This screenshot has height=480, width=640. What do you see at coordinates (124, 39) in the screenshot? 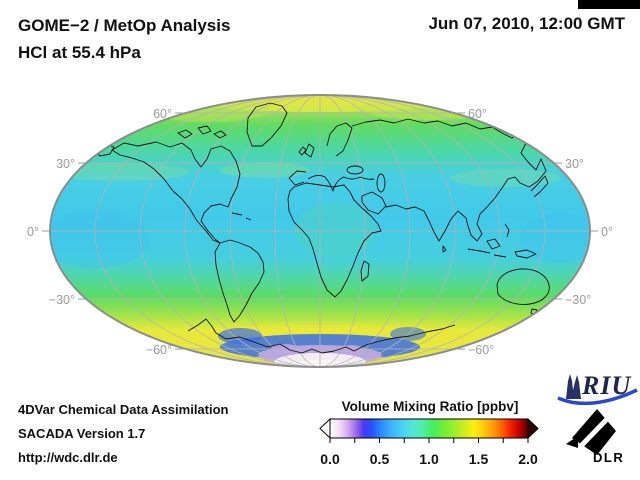
I see `title-block: GOME−2 / MetOp Analysis HCl at 55.4 hPa` at bounding box center [124, 39].